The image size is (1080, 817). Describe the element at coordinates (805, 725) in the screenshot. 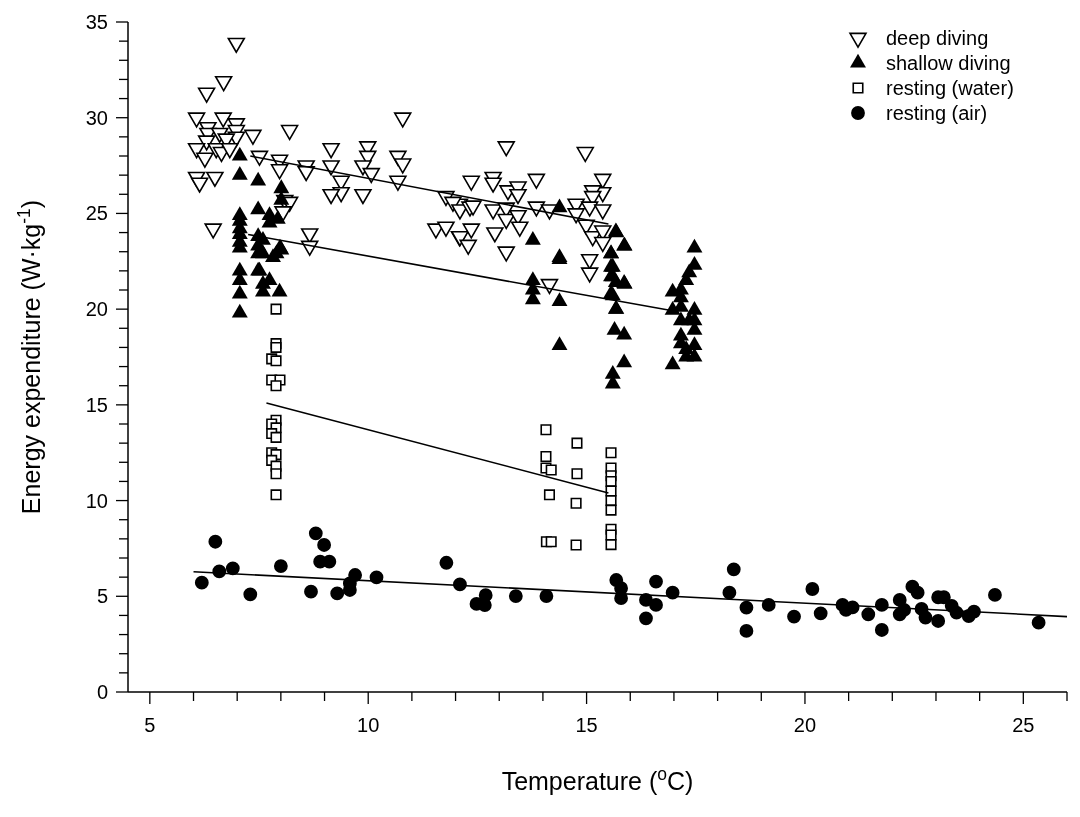

I see `x-tick-label: 20` at that location.